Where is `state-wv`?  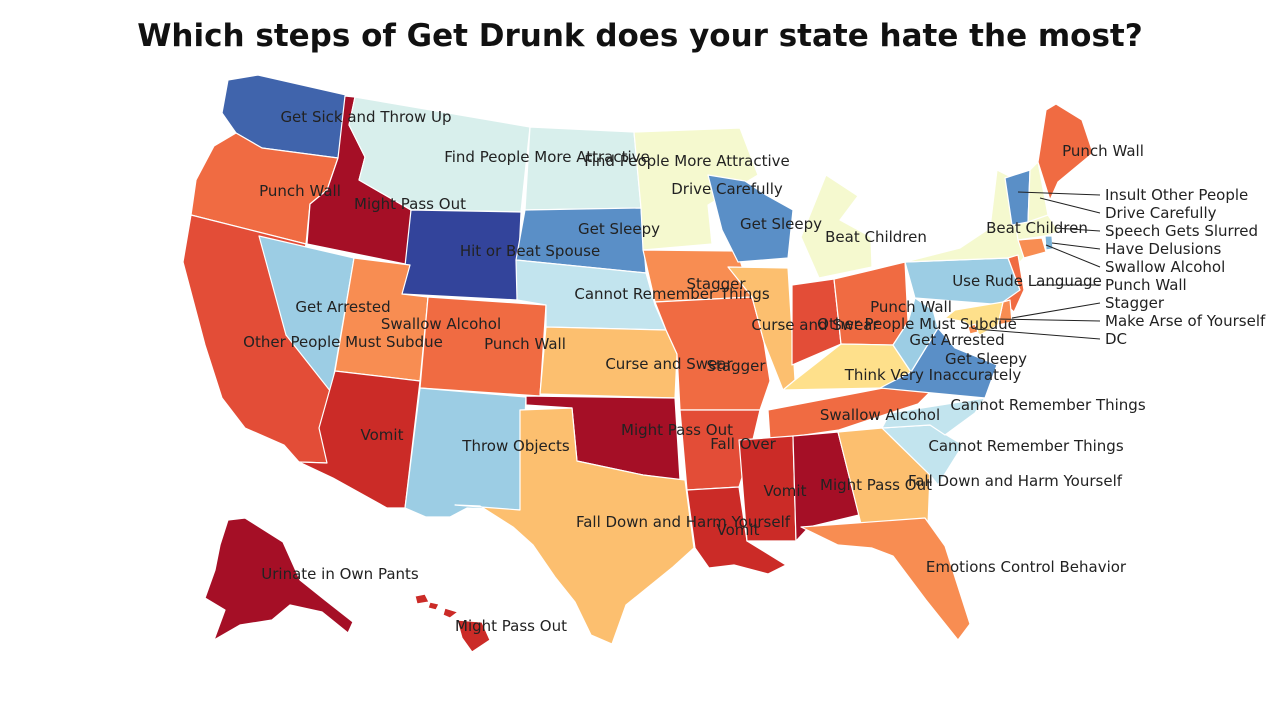
state-wv is located at coordinates (915, 335).